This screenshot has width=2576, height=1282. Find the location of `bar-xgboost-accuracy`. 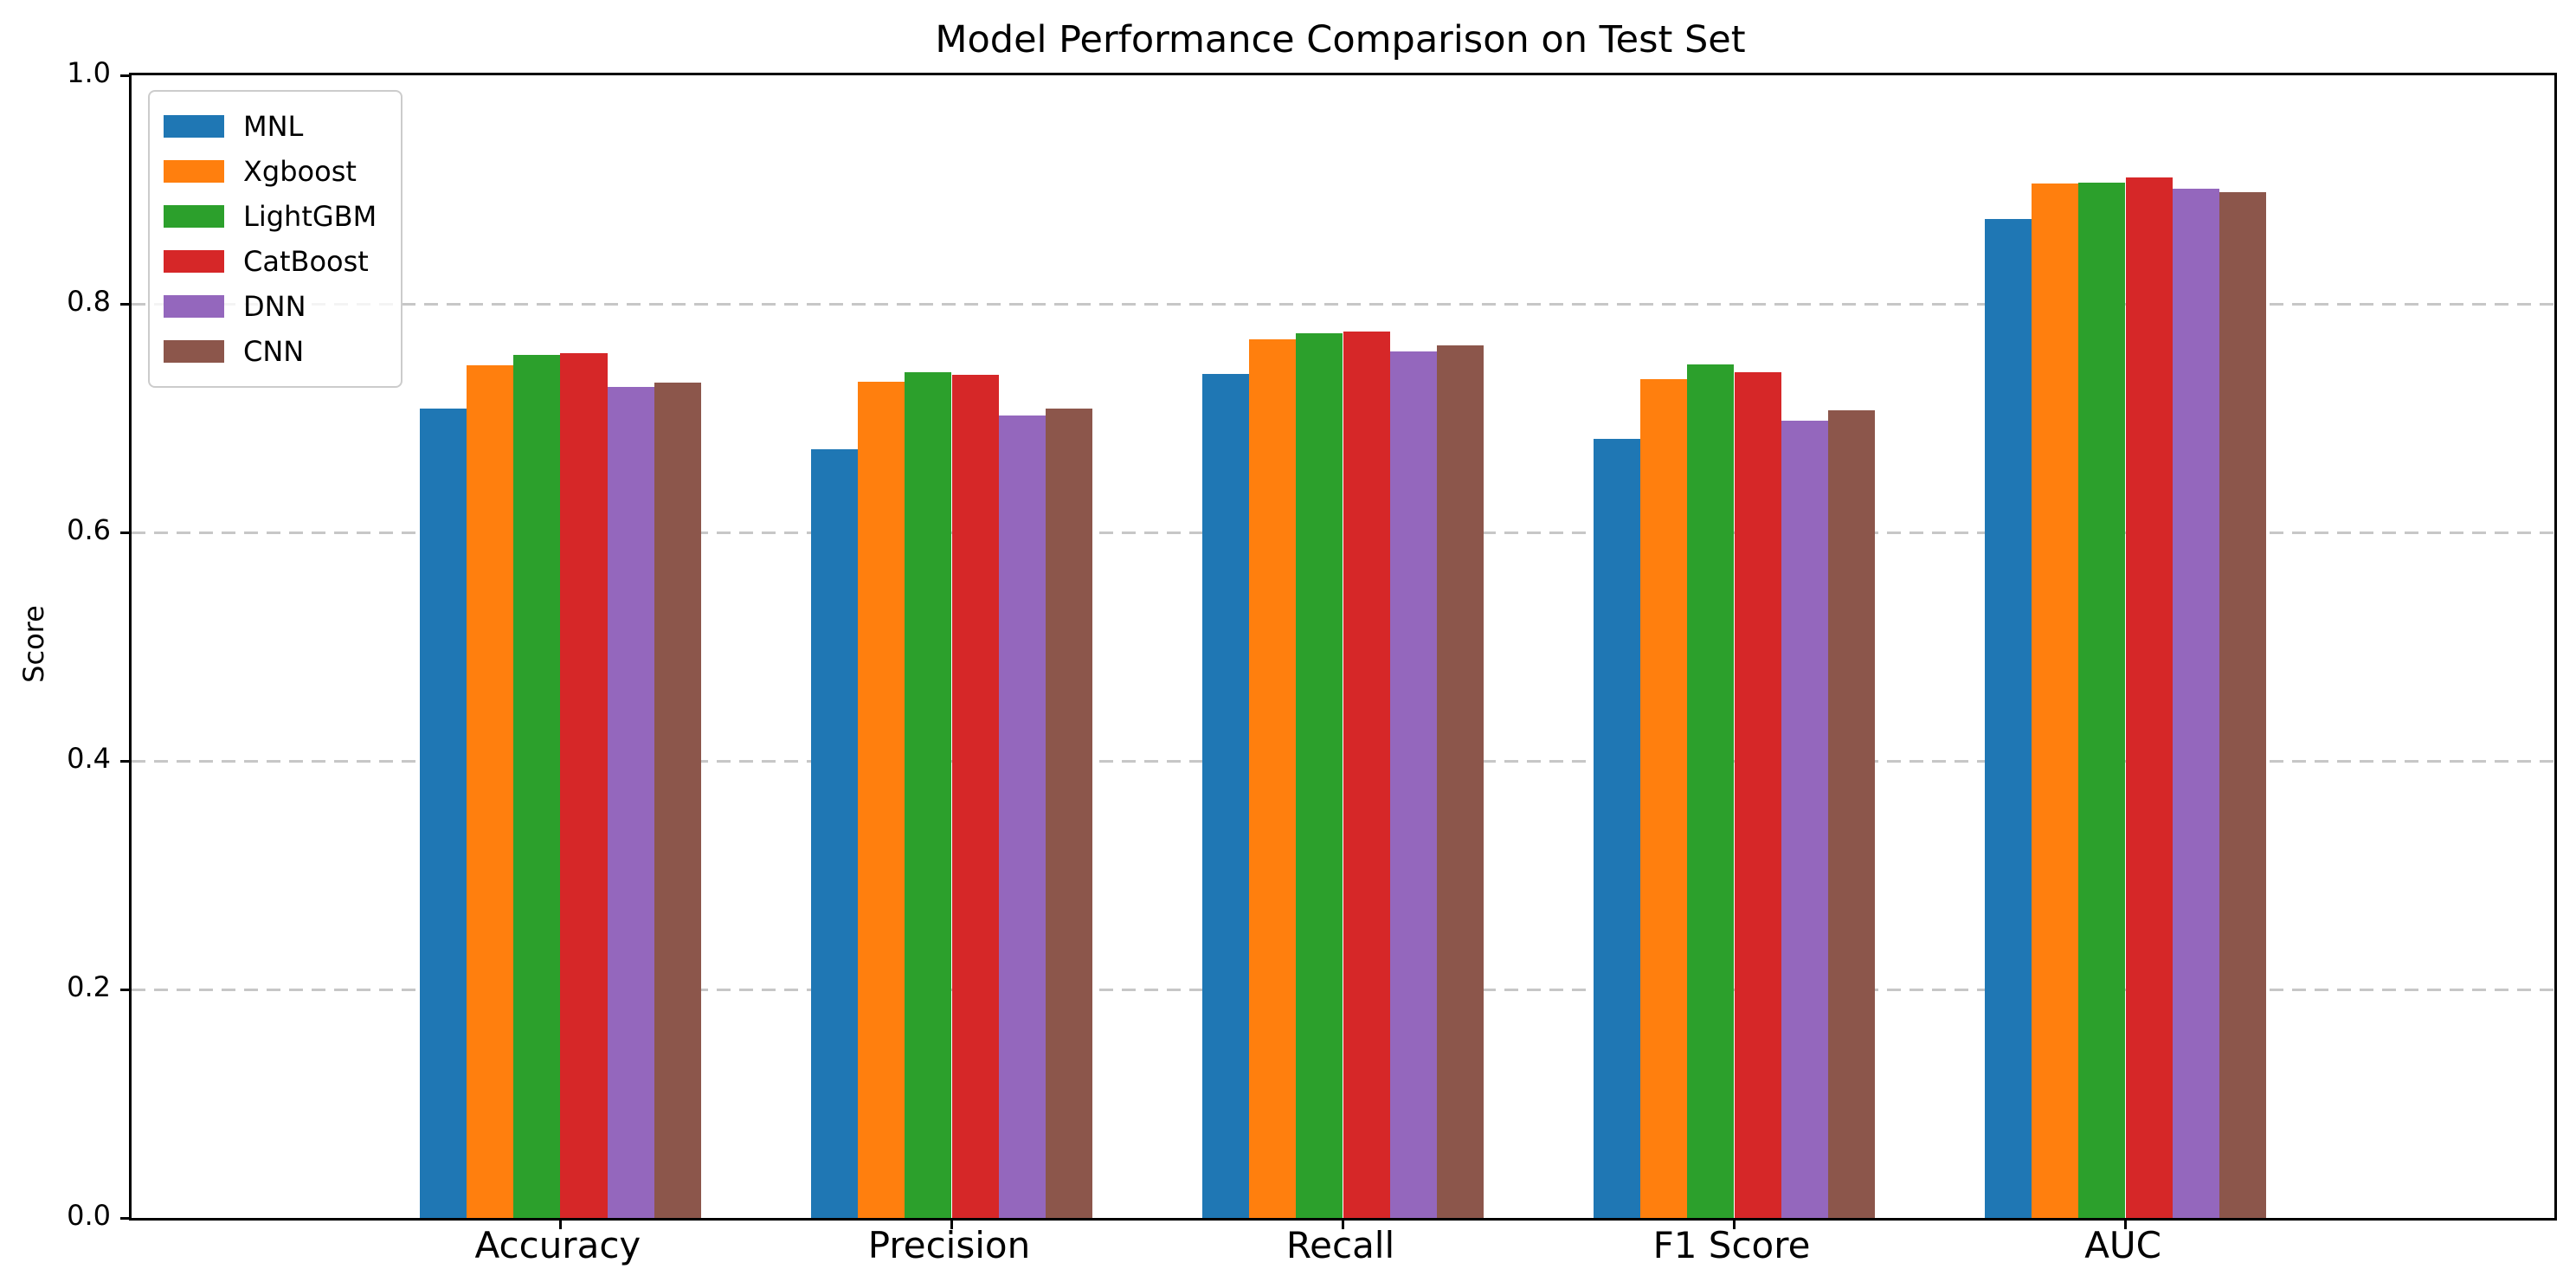

bar-xgboost-accuracy is located at coordinates (490, 791).